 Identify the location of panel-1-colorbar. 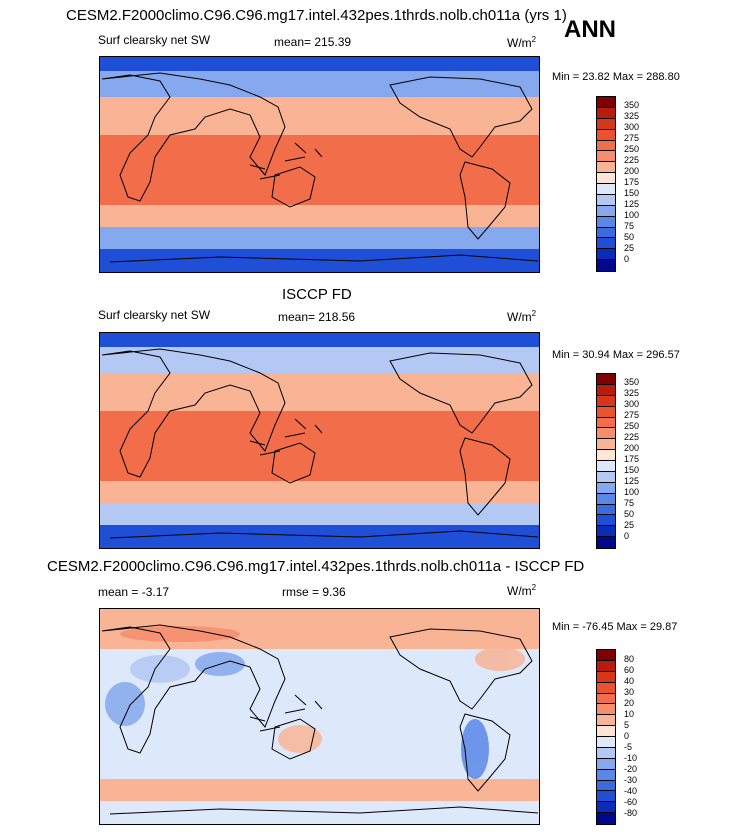
(606, 184).